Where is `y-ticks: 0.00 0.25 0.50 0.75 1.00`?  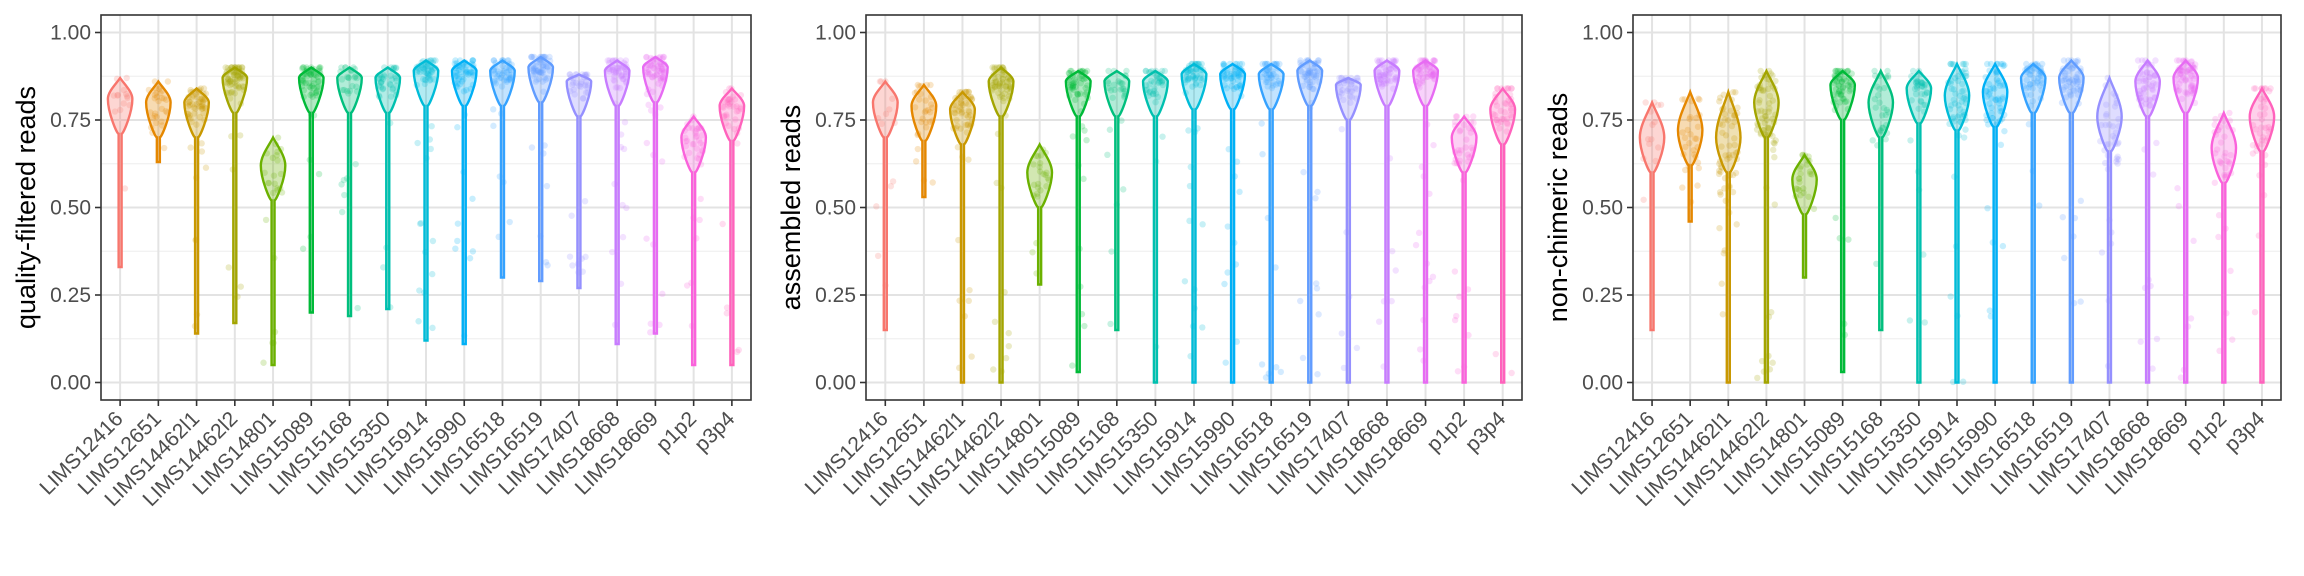
y-ticks: 0.00 0.25 0.50 0.75 1.00 is located at coordinates (840, 208).